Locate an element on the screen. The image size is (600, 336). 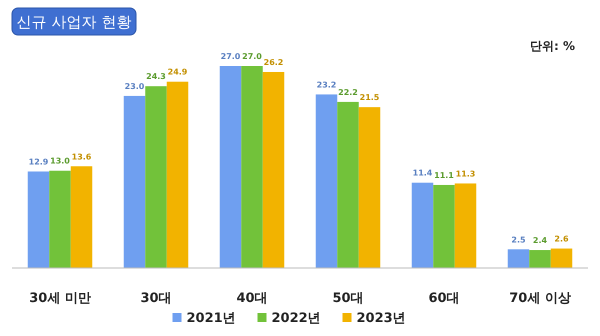
data-label: 11.3 is located at coordinates (466, 173).